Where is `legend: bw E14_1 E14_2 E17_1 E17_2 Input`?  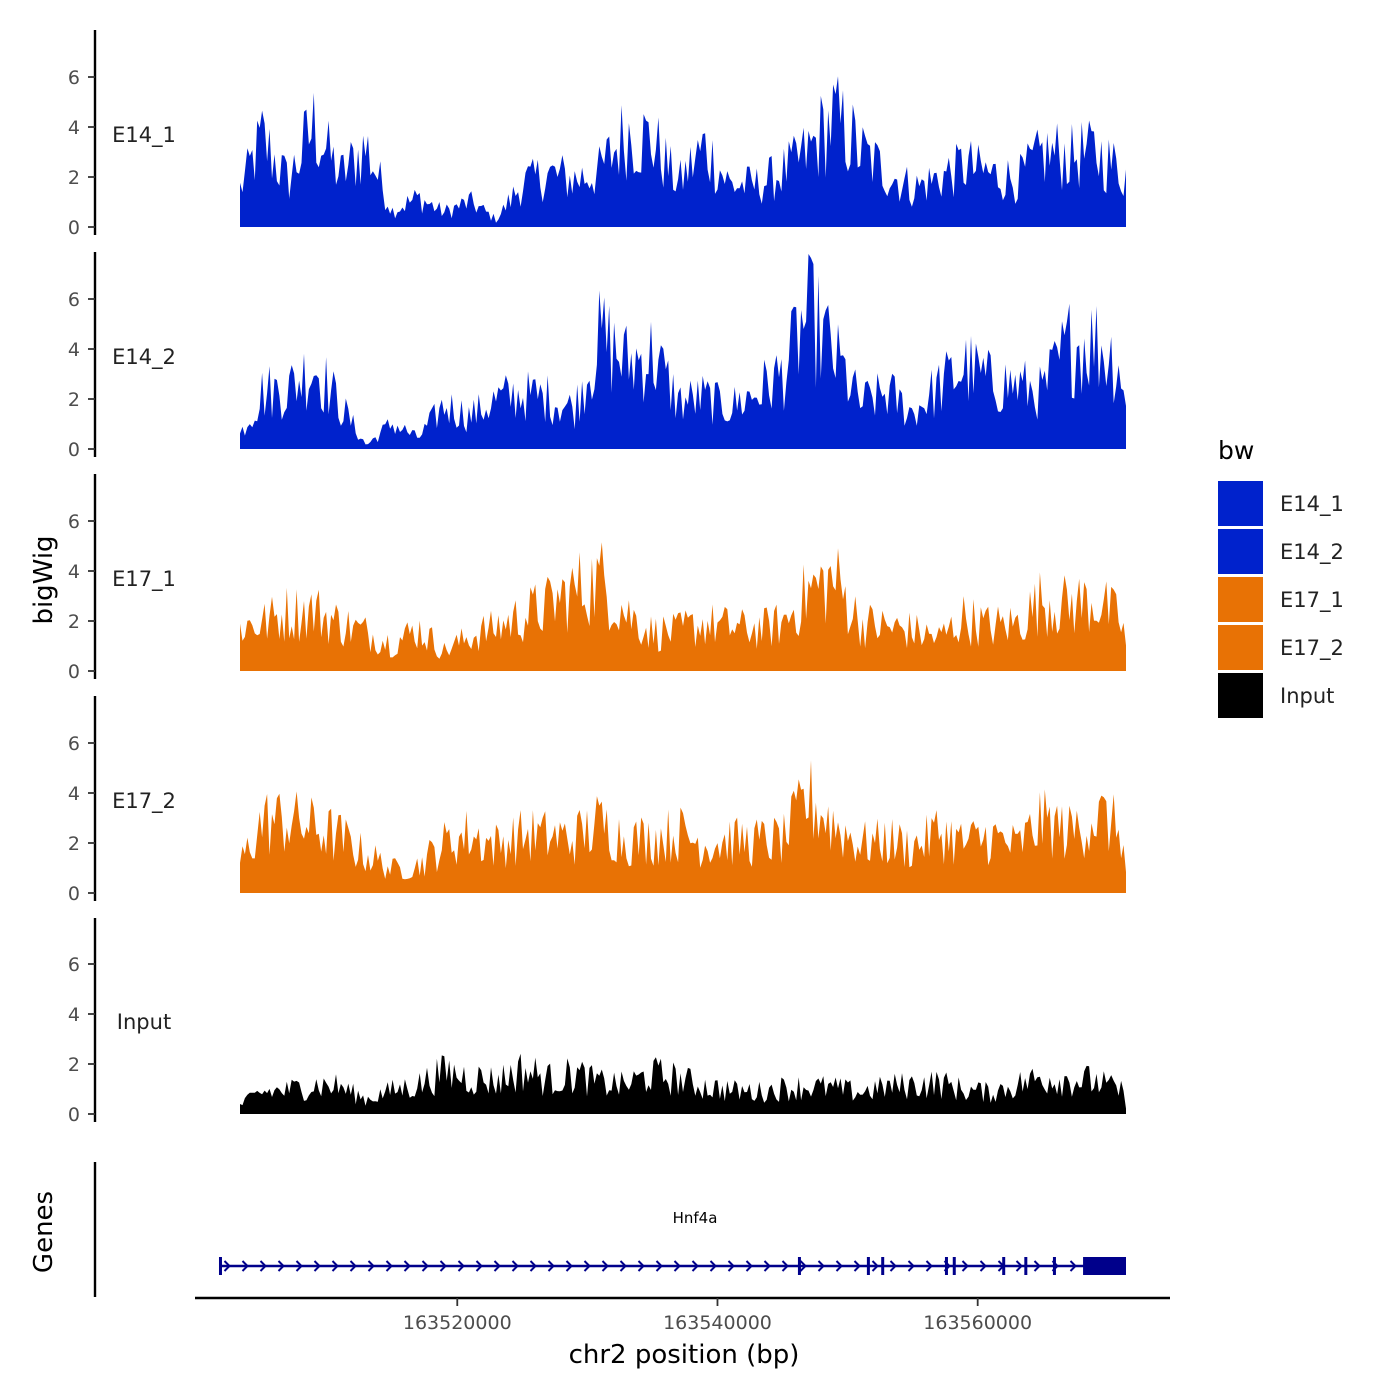 legend: bw E14_1 E14_2 E17_1 E17_2 Input is located at coordinates (1281, 577).